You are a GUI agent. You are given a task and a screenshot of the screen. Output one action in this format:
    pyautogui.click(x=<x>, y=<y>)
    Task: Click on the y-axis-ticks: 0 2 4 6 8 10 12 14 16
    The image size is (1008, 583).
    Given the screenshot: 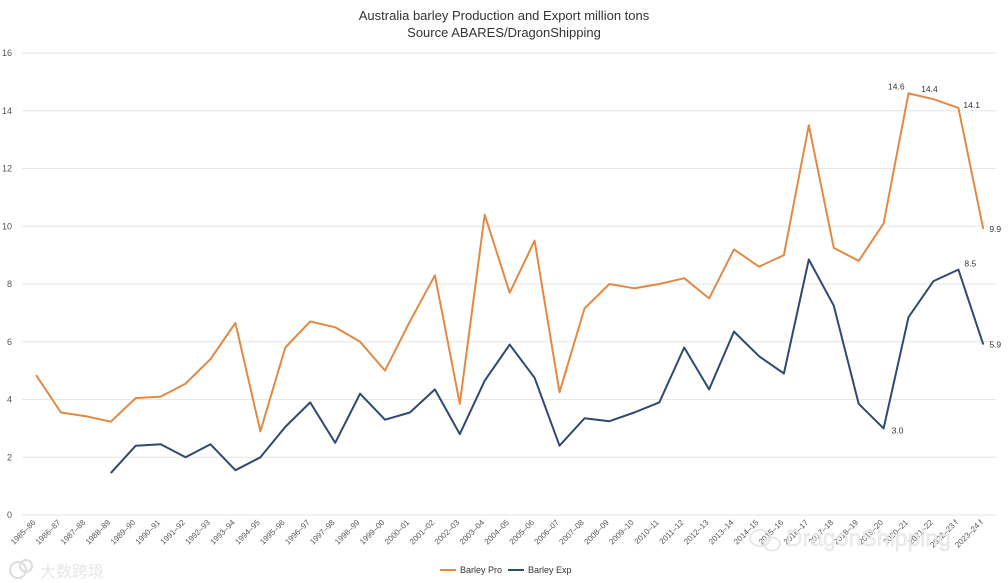 What is the action you would take?
    pyautogui.click(x=7, y=284)
    